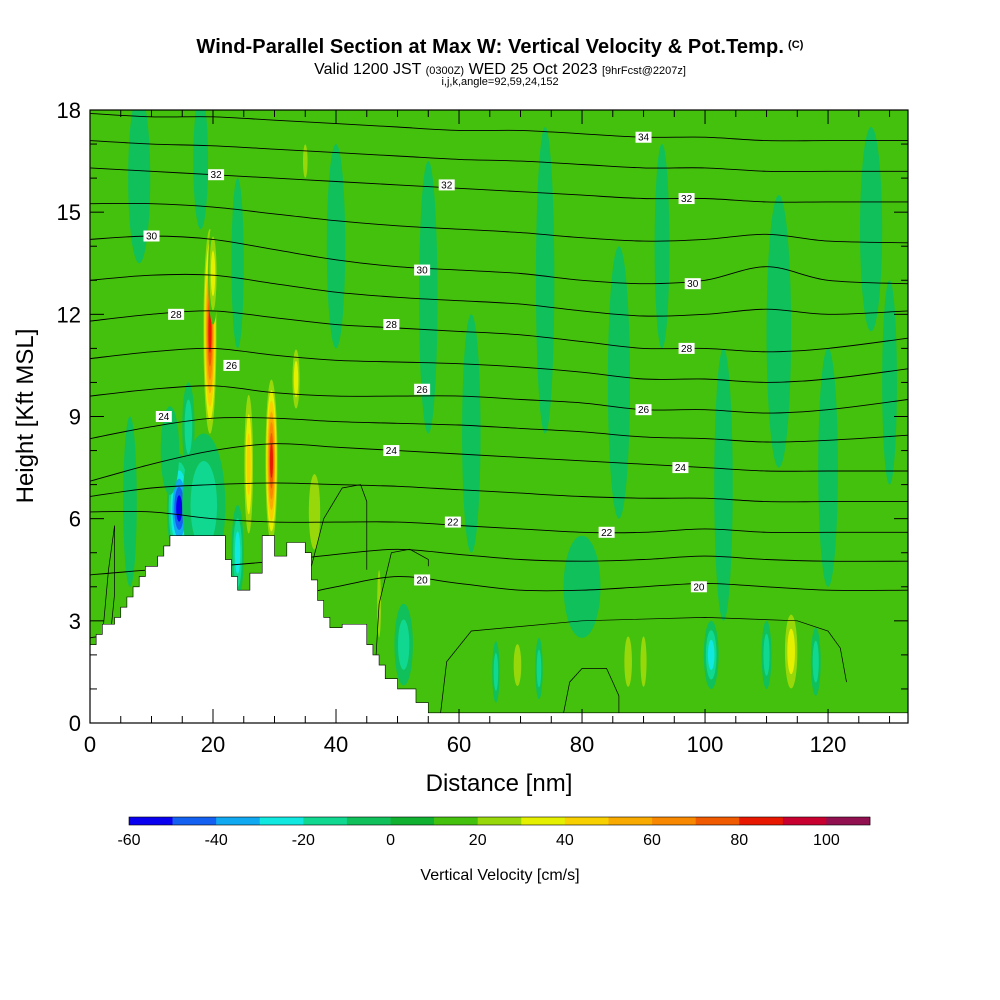  Describe the element at coordinates (445, 71) in the screenshot. I see `valid-zulu: (0300Z)` at that location.